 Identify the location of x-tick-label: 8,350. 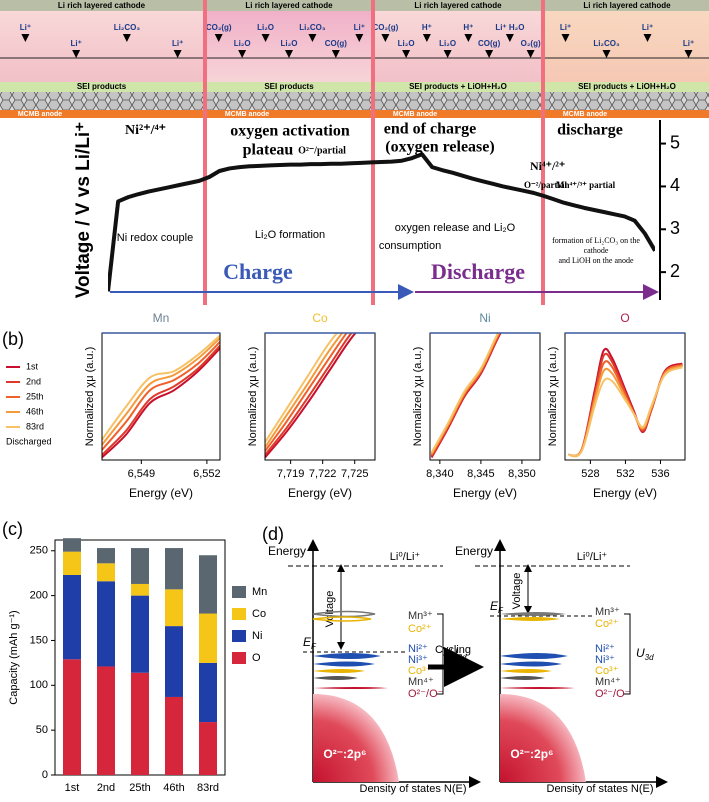
(522, 474).